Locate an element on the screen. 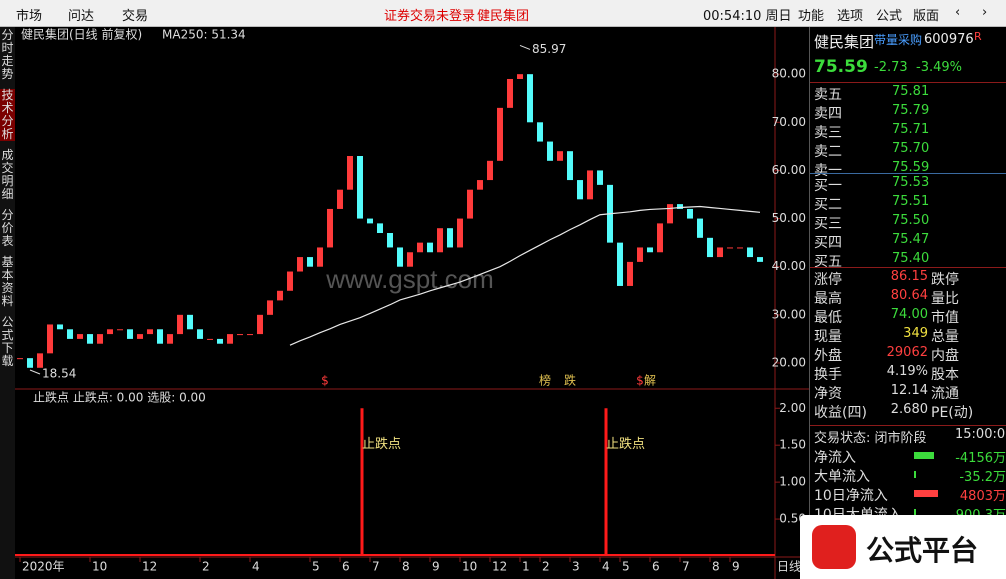 The width and height of the screenshot is (1006, 579). last-price: 75.59 is located at coordinates (841, 67).